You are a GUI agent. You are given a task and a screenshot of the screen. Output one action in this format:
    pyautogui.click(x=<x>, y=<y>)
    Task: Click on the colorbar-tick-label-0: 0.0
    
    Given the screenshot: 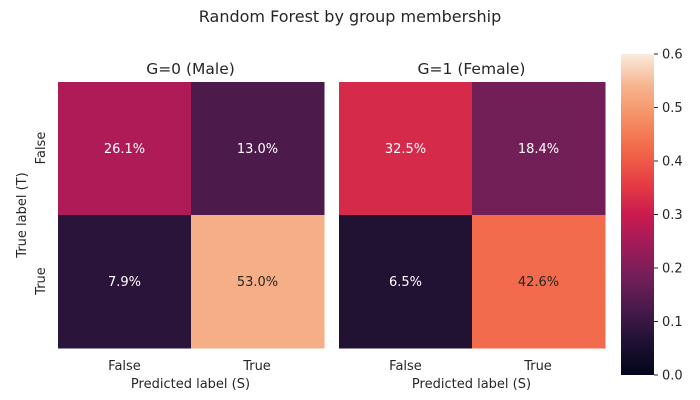 What is the action you would take?
    pyautogui.click(x=672, y=376)
    